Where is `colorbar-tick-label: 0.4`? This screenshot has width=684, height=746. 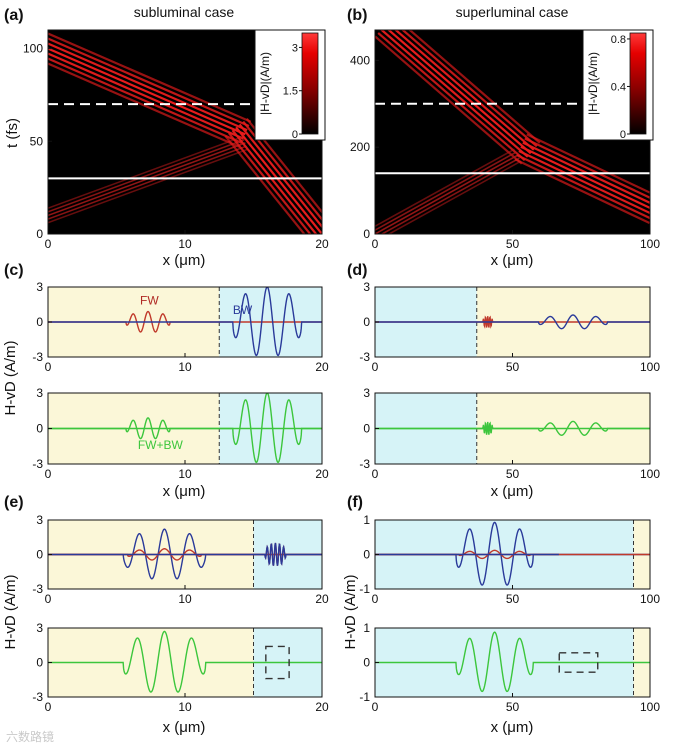 colorbar-tick-label: 0.4 is located at coordinates (618, 87).